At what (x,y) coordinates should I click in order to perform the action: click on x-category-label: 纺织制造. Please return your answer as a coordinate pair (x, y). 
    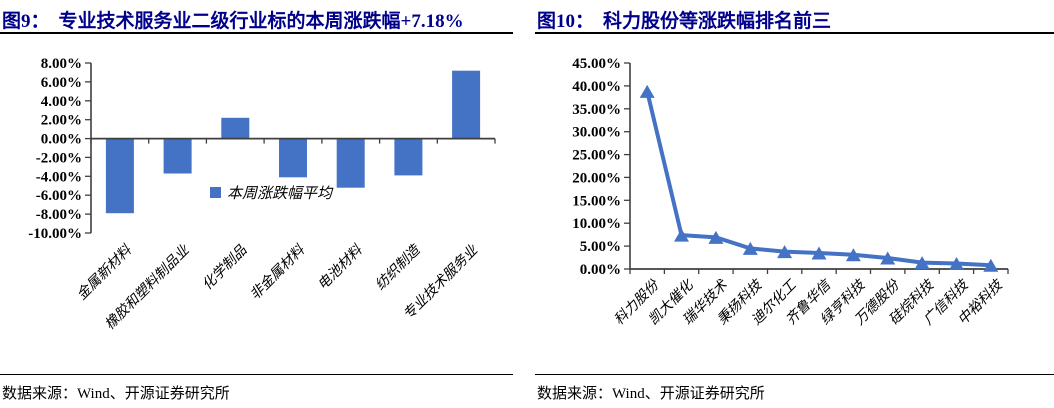
    Looking at the image, I should click on (398, 267).